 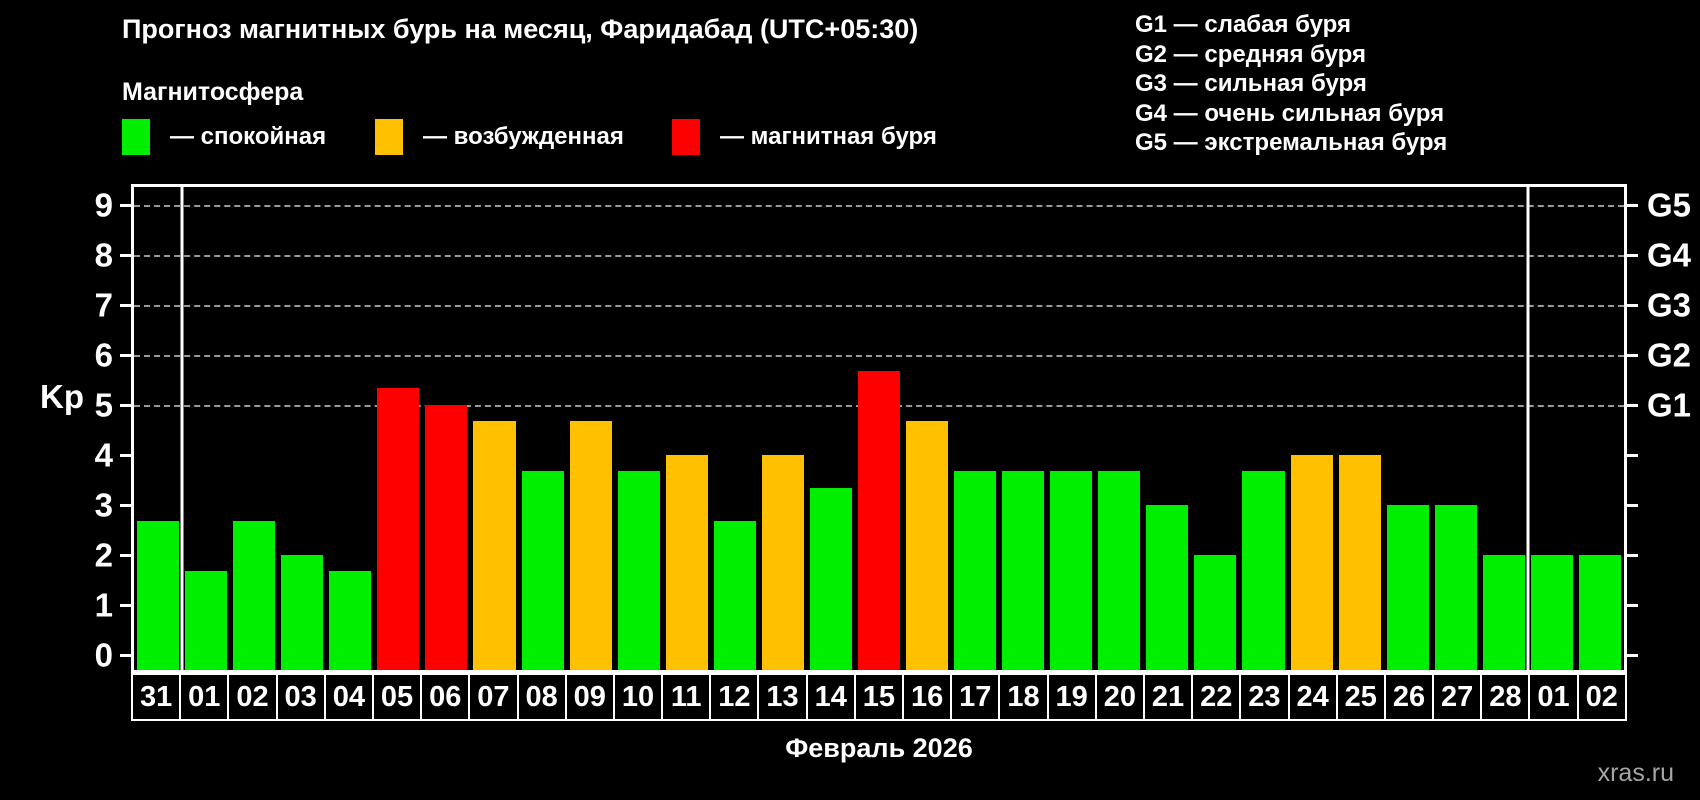 What do you see at coordinates (638, 697) in the screenshot?
I see `date-cell-10: 10` at bounding box center [638, 697].